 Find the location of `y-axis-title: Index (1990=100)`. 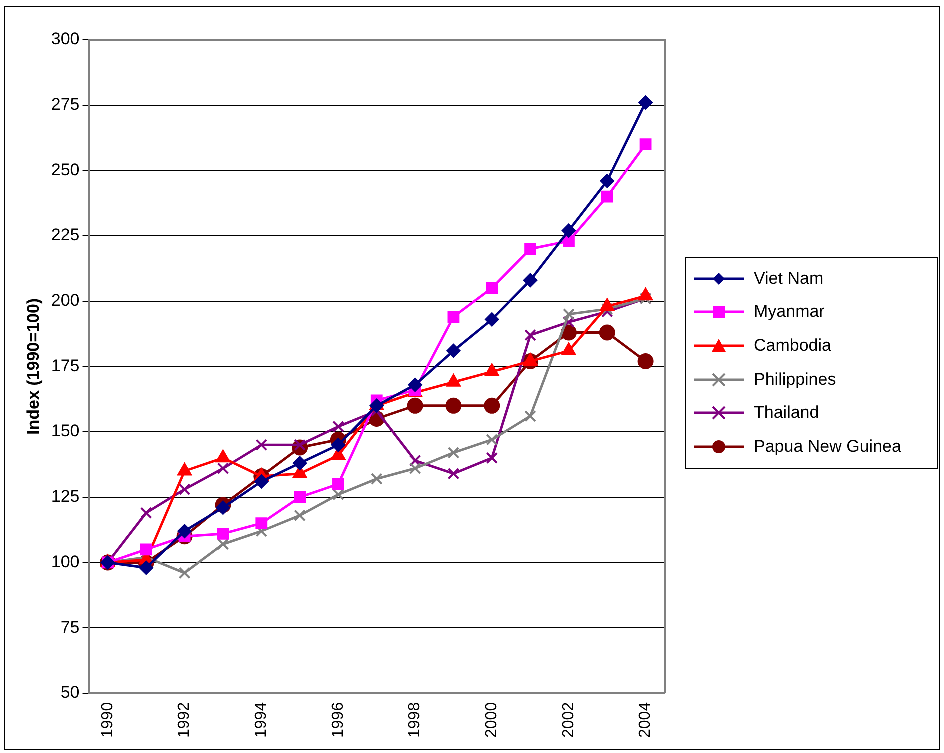

y-axis-title: Index (1990=100) is located at coordinates (33, 366).